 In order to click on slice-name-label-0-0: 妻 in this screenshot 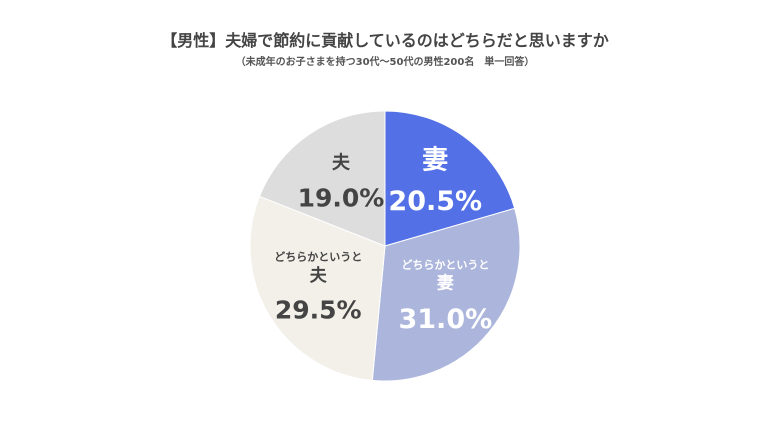, I will do `click(435, 161)`.